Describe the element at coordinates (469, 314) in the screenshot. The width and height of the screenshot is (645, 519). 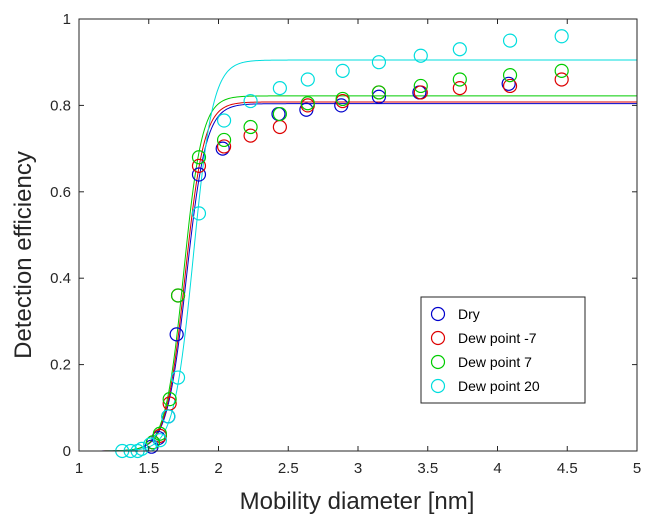
I see `legend-label: Dry` at that location.